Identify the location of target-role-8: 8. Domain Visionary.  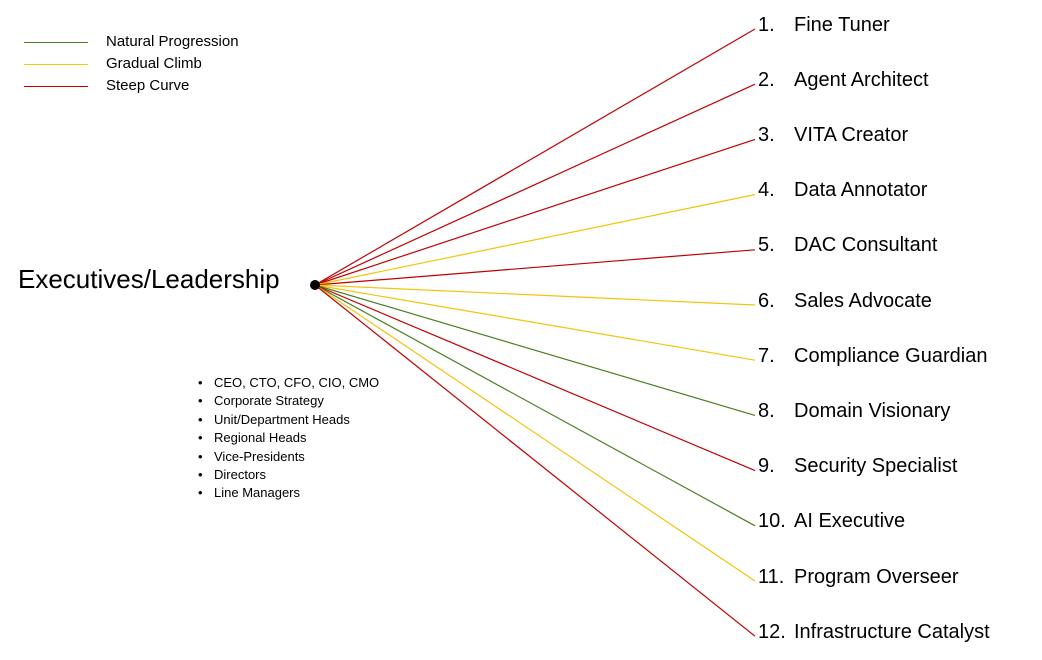
(854, 411).